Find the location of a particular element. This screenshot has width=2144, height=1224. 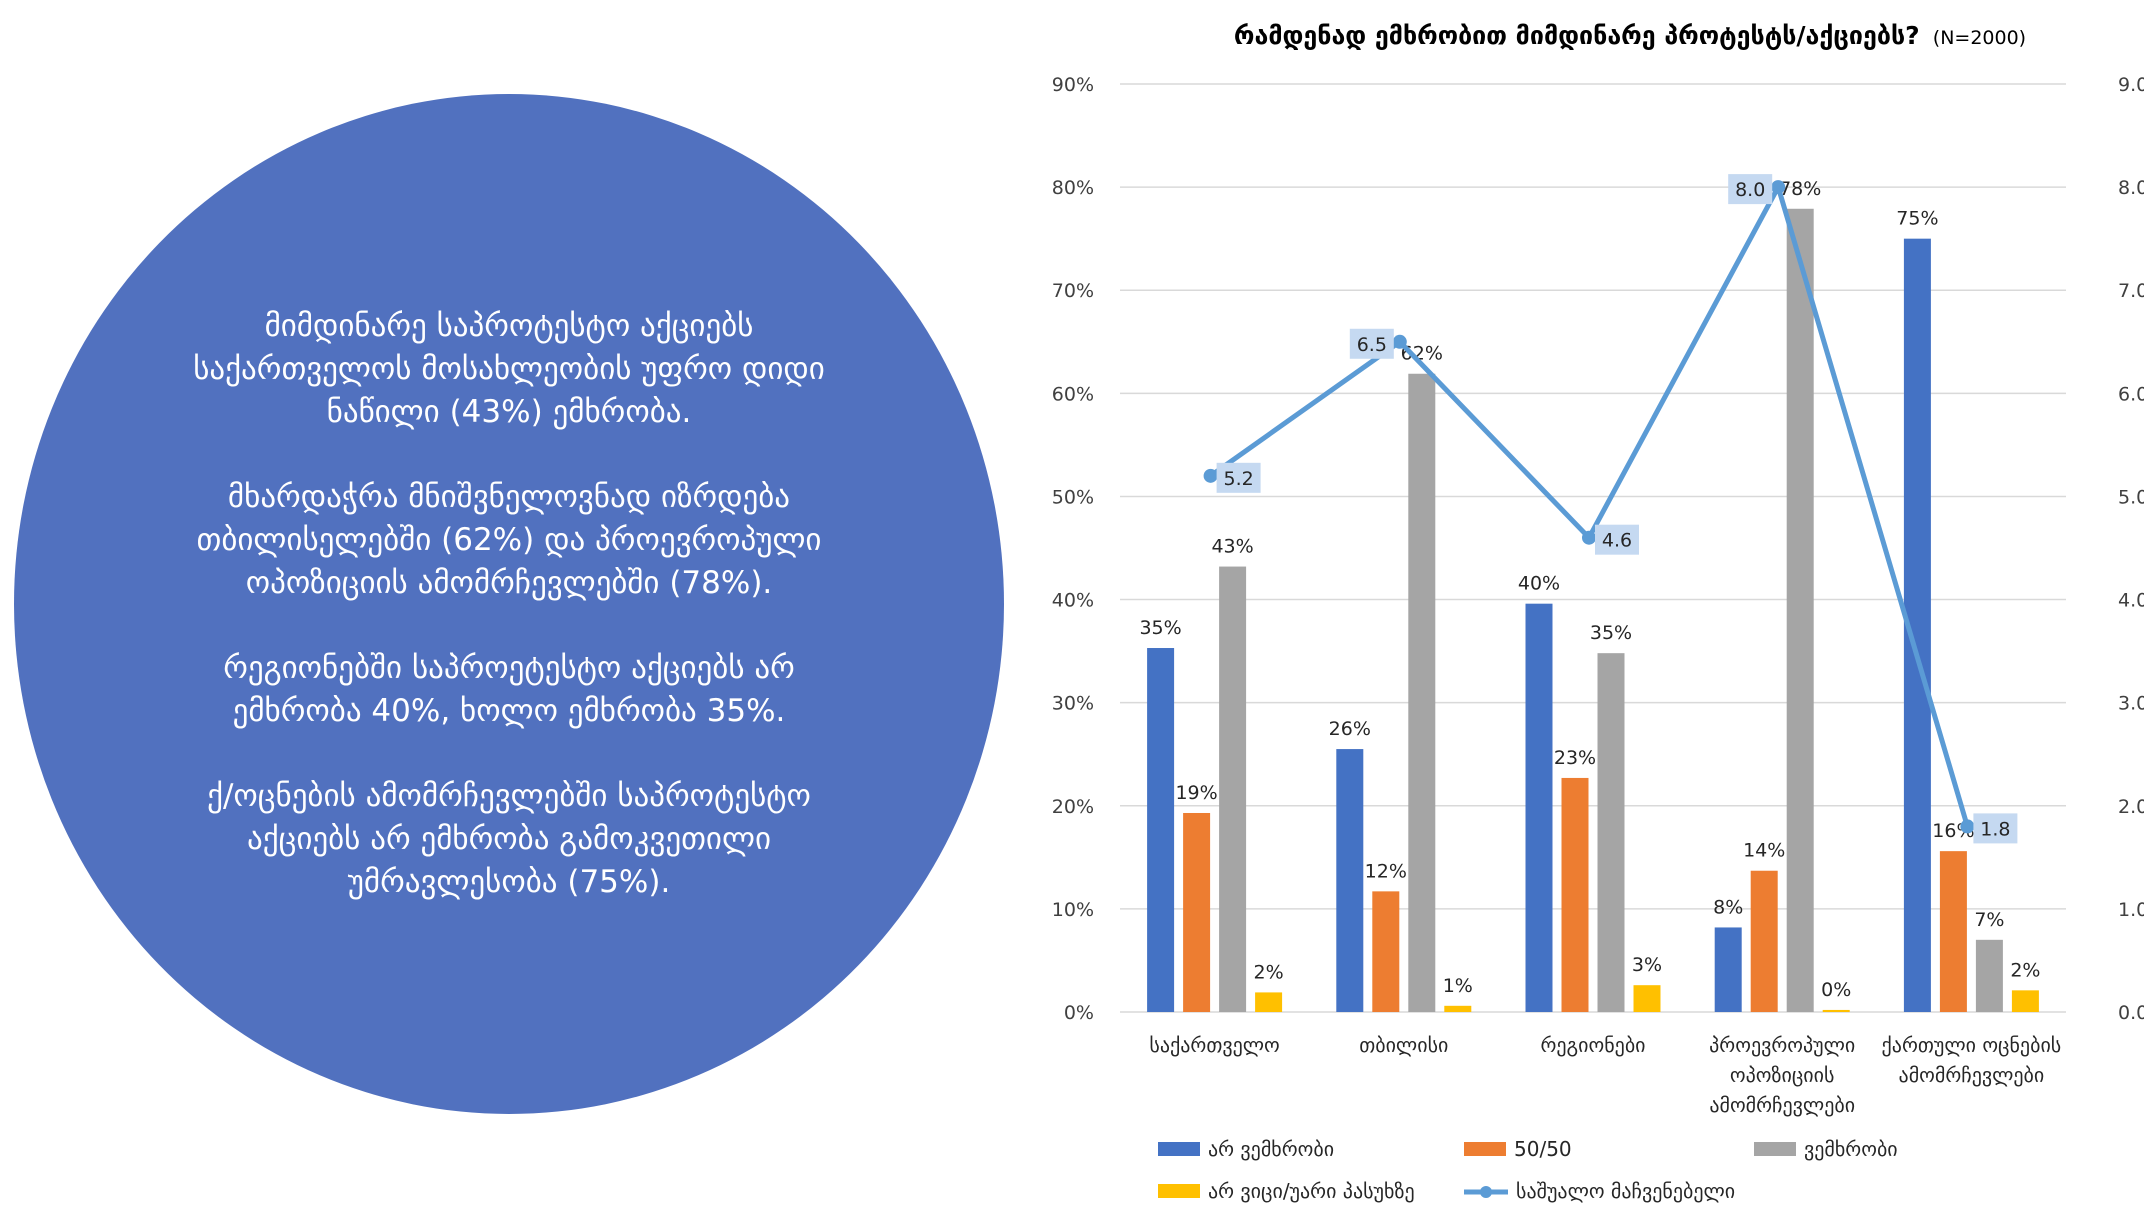

bar-value-label: 3% is located at coordinates (1647, 965).